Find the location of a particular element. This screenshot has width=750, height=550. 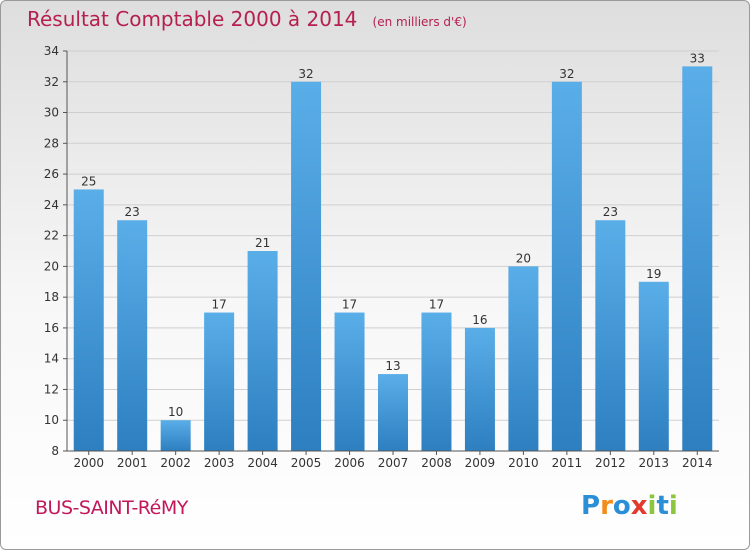

bar-value-label: 16 is located at coordinates (479, 320).